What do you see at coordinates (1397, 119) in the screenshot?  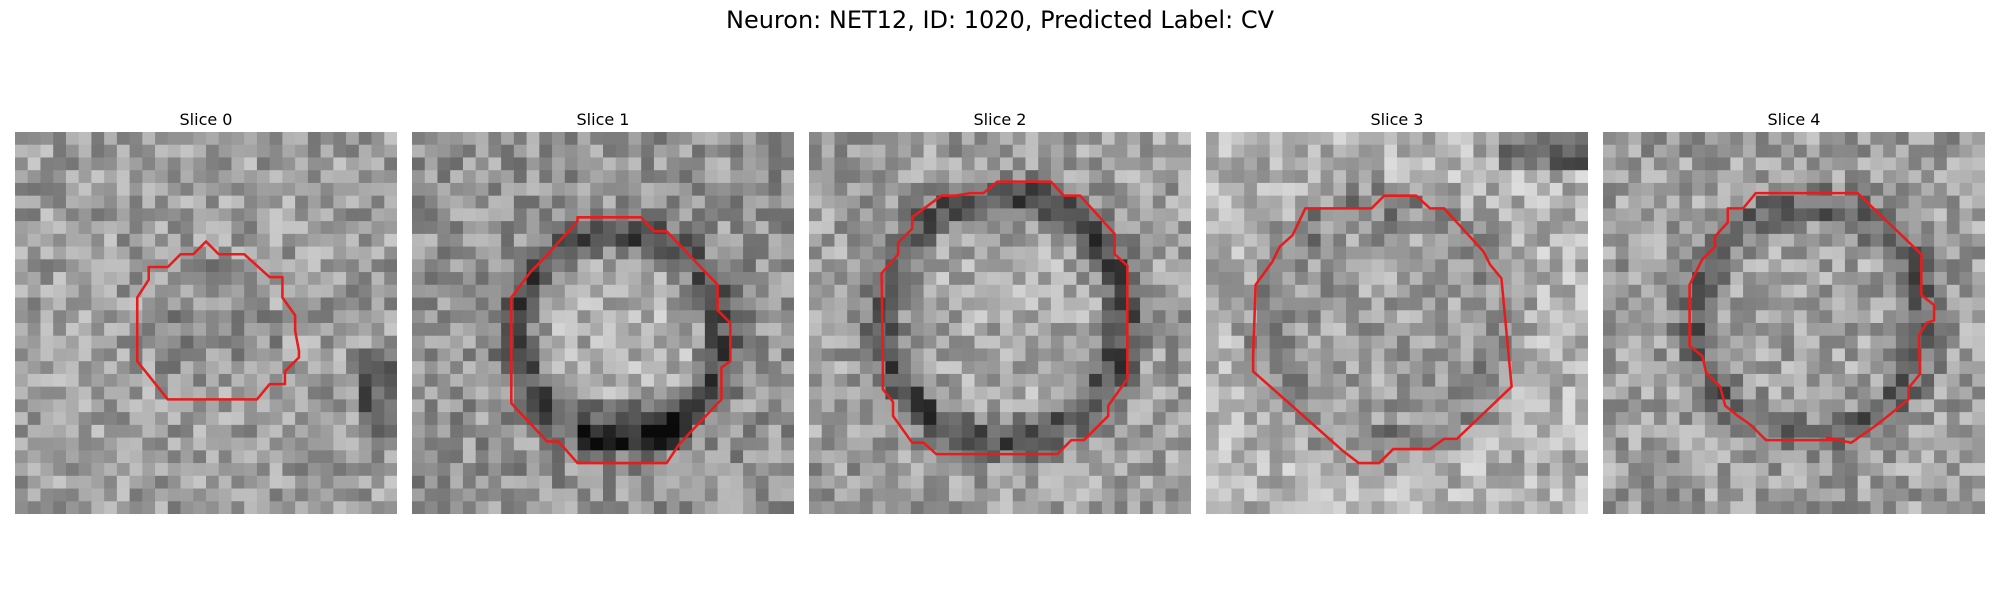 I see `slice-title-3: Slice 3` at bounding box center [1397, 119].